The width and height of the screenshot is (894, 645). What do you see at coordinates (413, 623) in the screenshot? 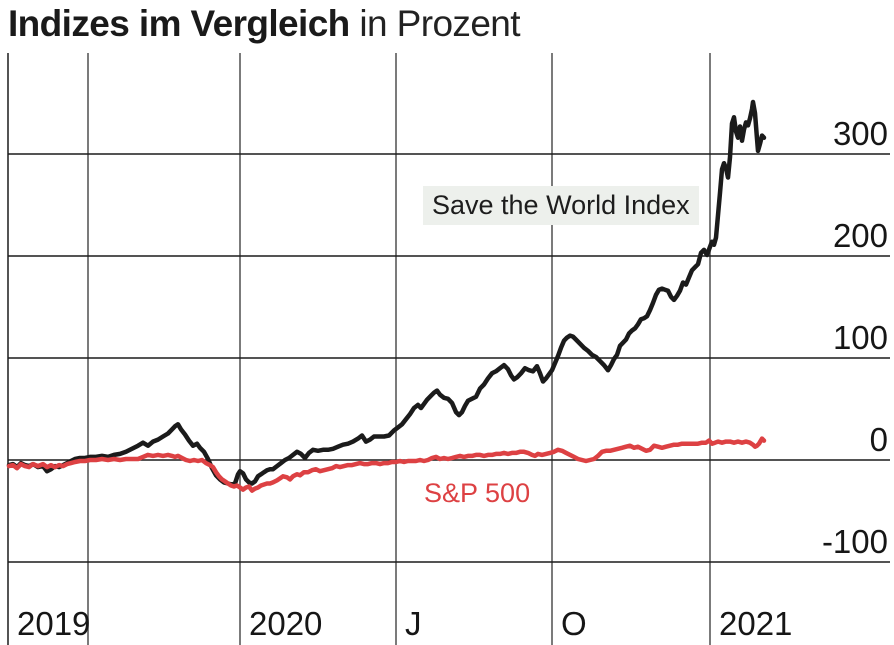
I see `x-tick-label: J` at bounding box center [413, 623].